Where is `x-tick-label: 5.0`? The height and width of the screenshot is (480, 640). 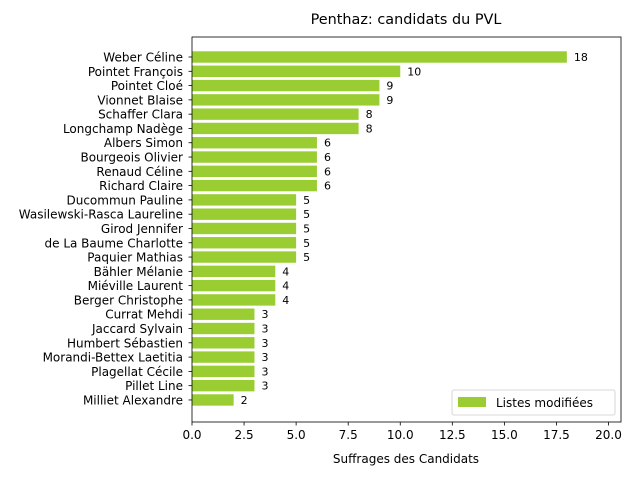
x-tick-label: 5.0 is located at coordinates (296, 435).